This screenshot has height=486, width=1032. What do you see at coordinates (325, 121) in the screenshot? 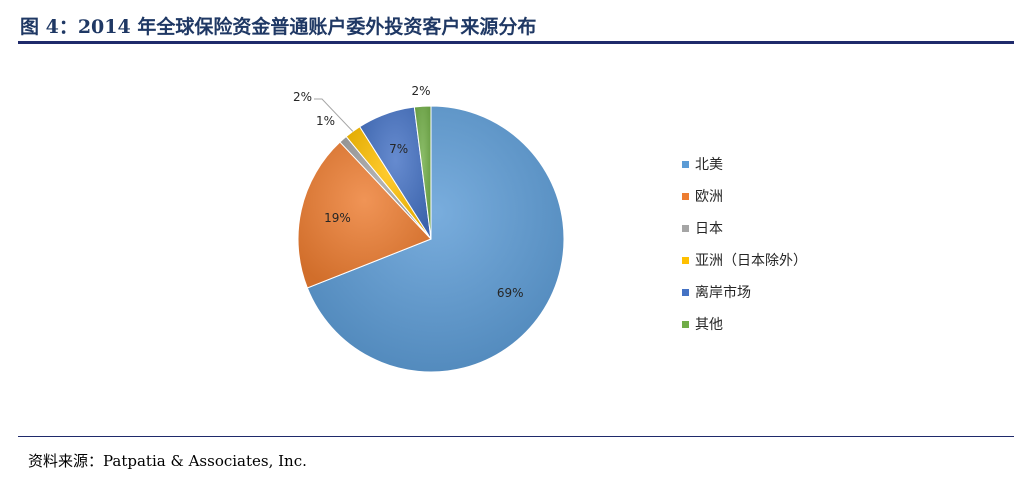
I see `pie-data-label-2: 1%` at bounding box center [325, 121].